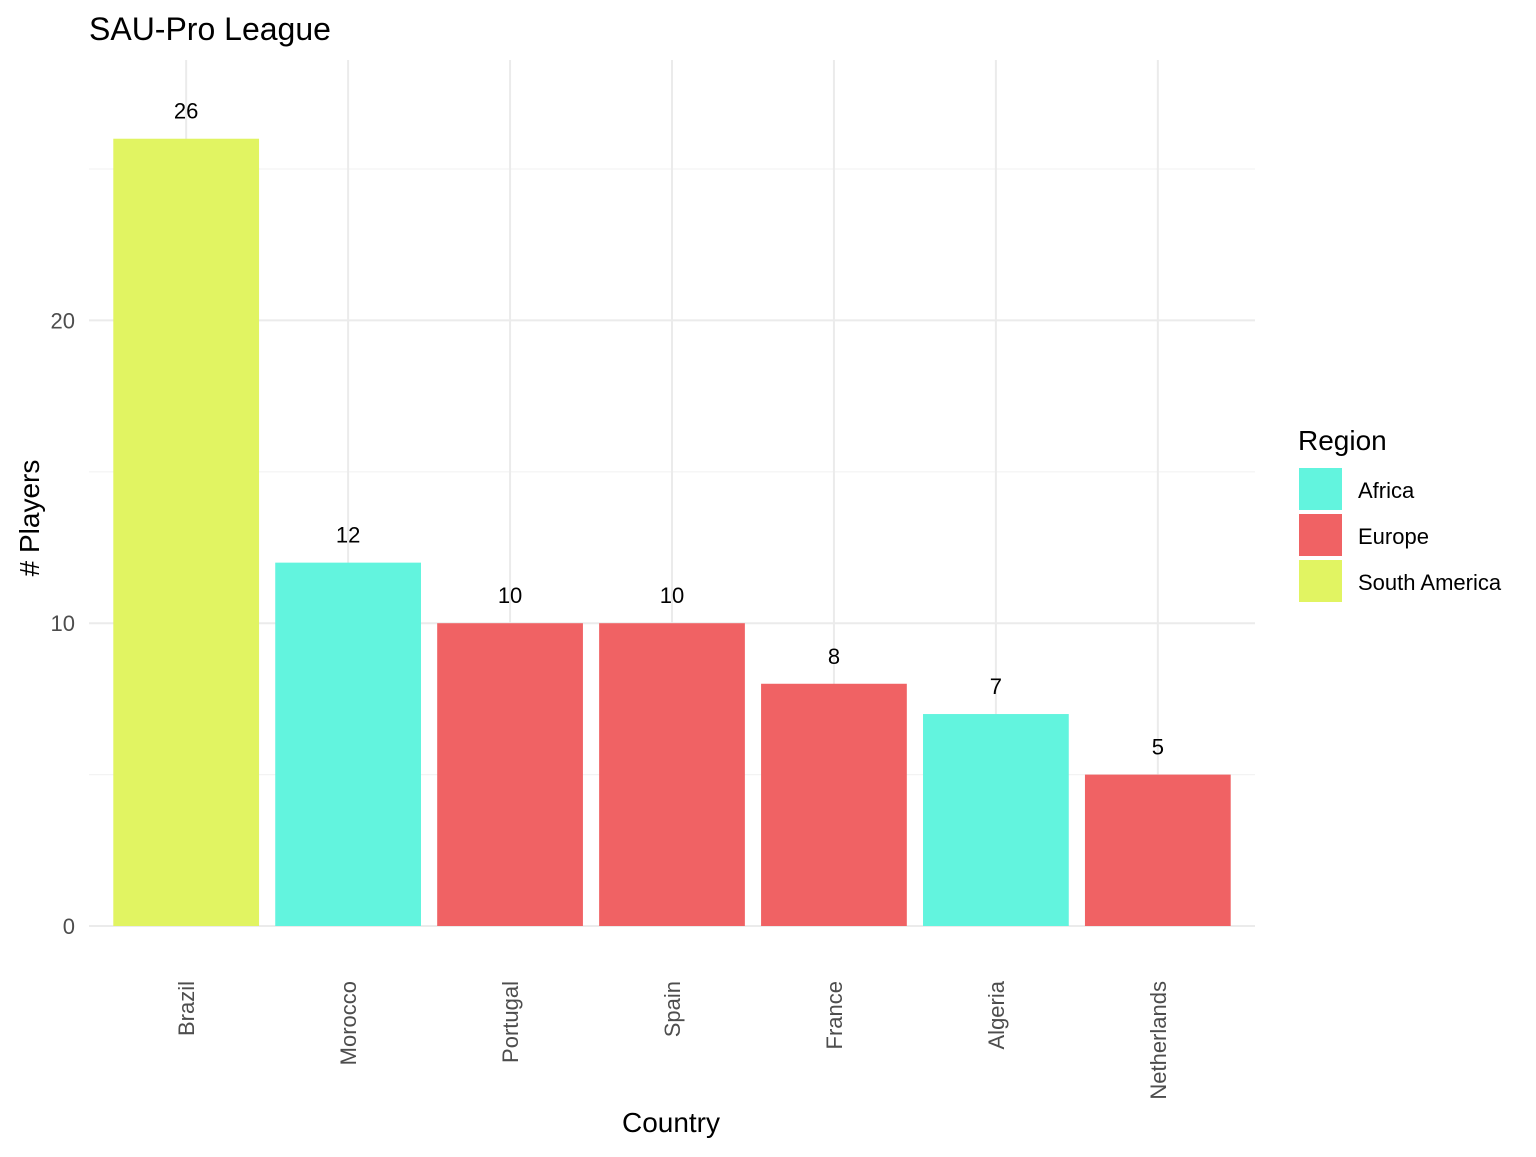 The image size is (1536, 1157). Describe the element at coordinates (672, 595) in the screenshot. I see `data-label-spain: 10` at that location.